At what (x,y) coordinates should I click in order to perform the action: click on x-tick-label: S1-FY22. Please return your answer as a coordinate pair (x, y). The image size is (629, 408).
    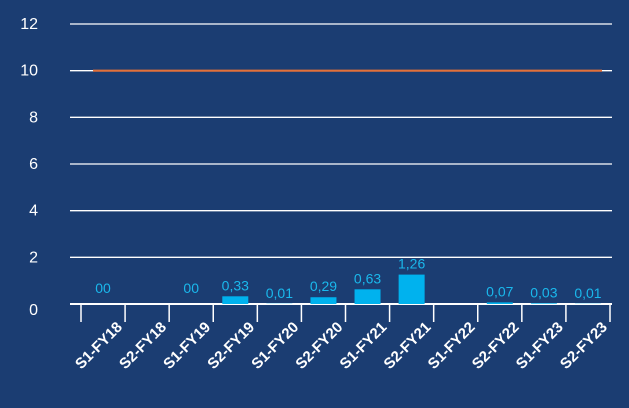
    Looking at the image, I should click on (452, 346).